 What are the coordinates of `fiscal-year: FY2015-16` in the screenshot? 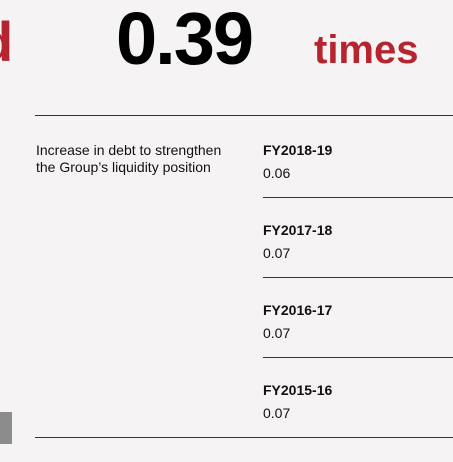 It's located at (298, 390).